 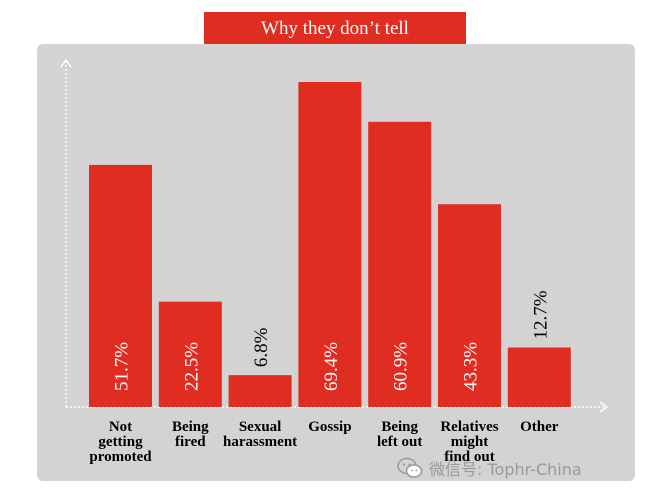 What do you see at coordinates (604, 407) in the screenshot?
I see `x-axis-arrow` at bounding box center [604, 407].